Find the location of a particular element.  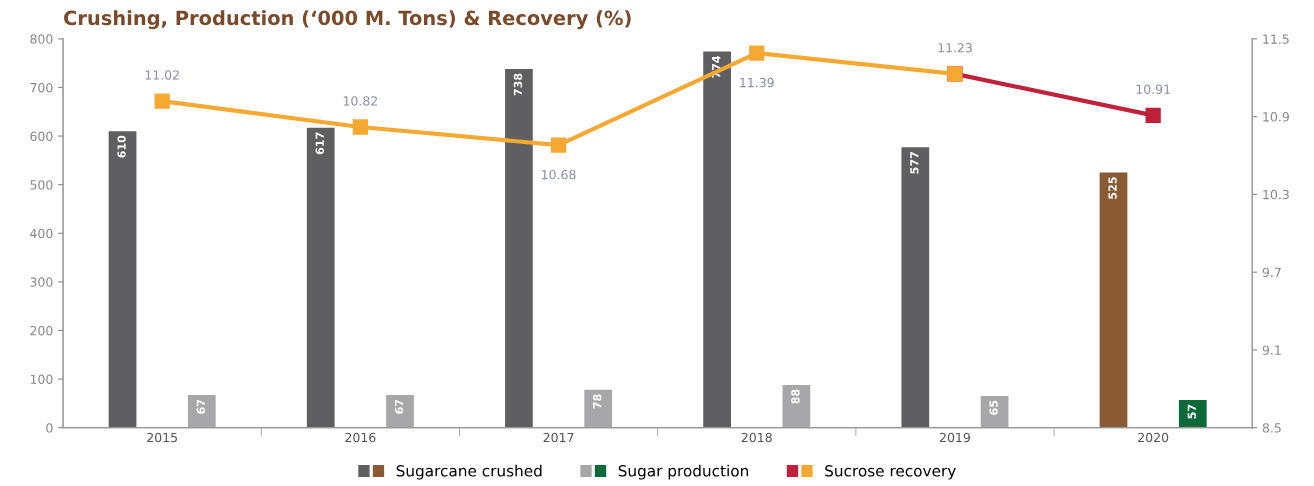

y2-tick-label: 10.3 is located at coordinates (1276, 194).